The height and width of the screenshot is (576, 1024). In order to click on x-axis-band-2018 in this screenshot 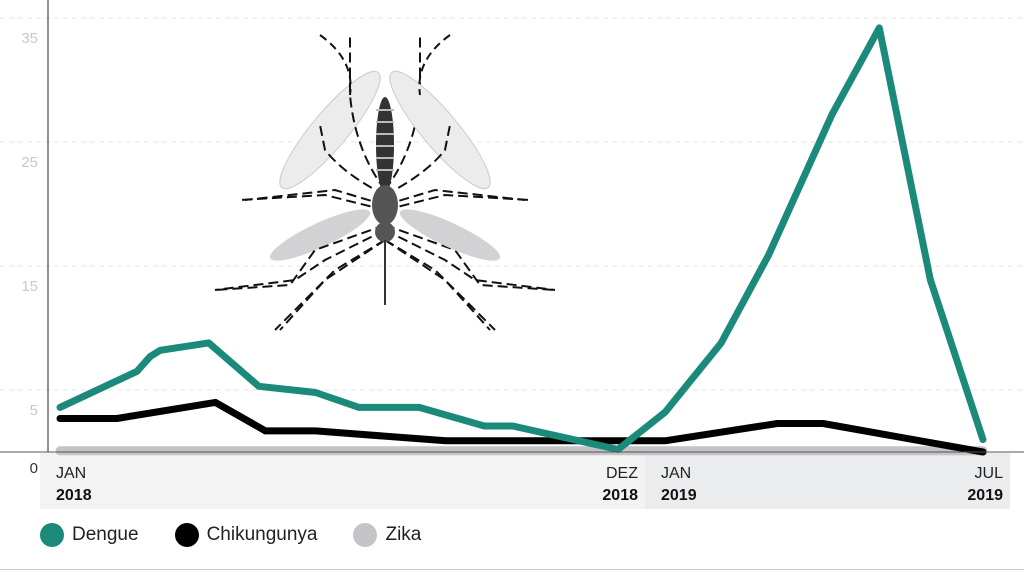, I will do `click(342, 481)`.